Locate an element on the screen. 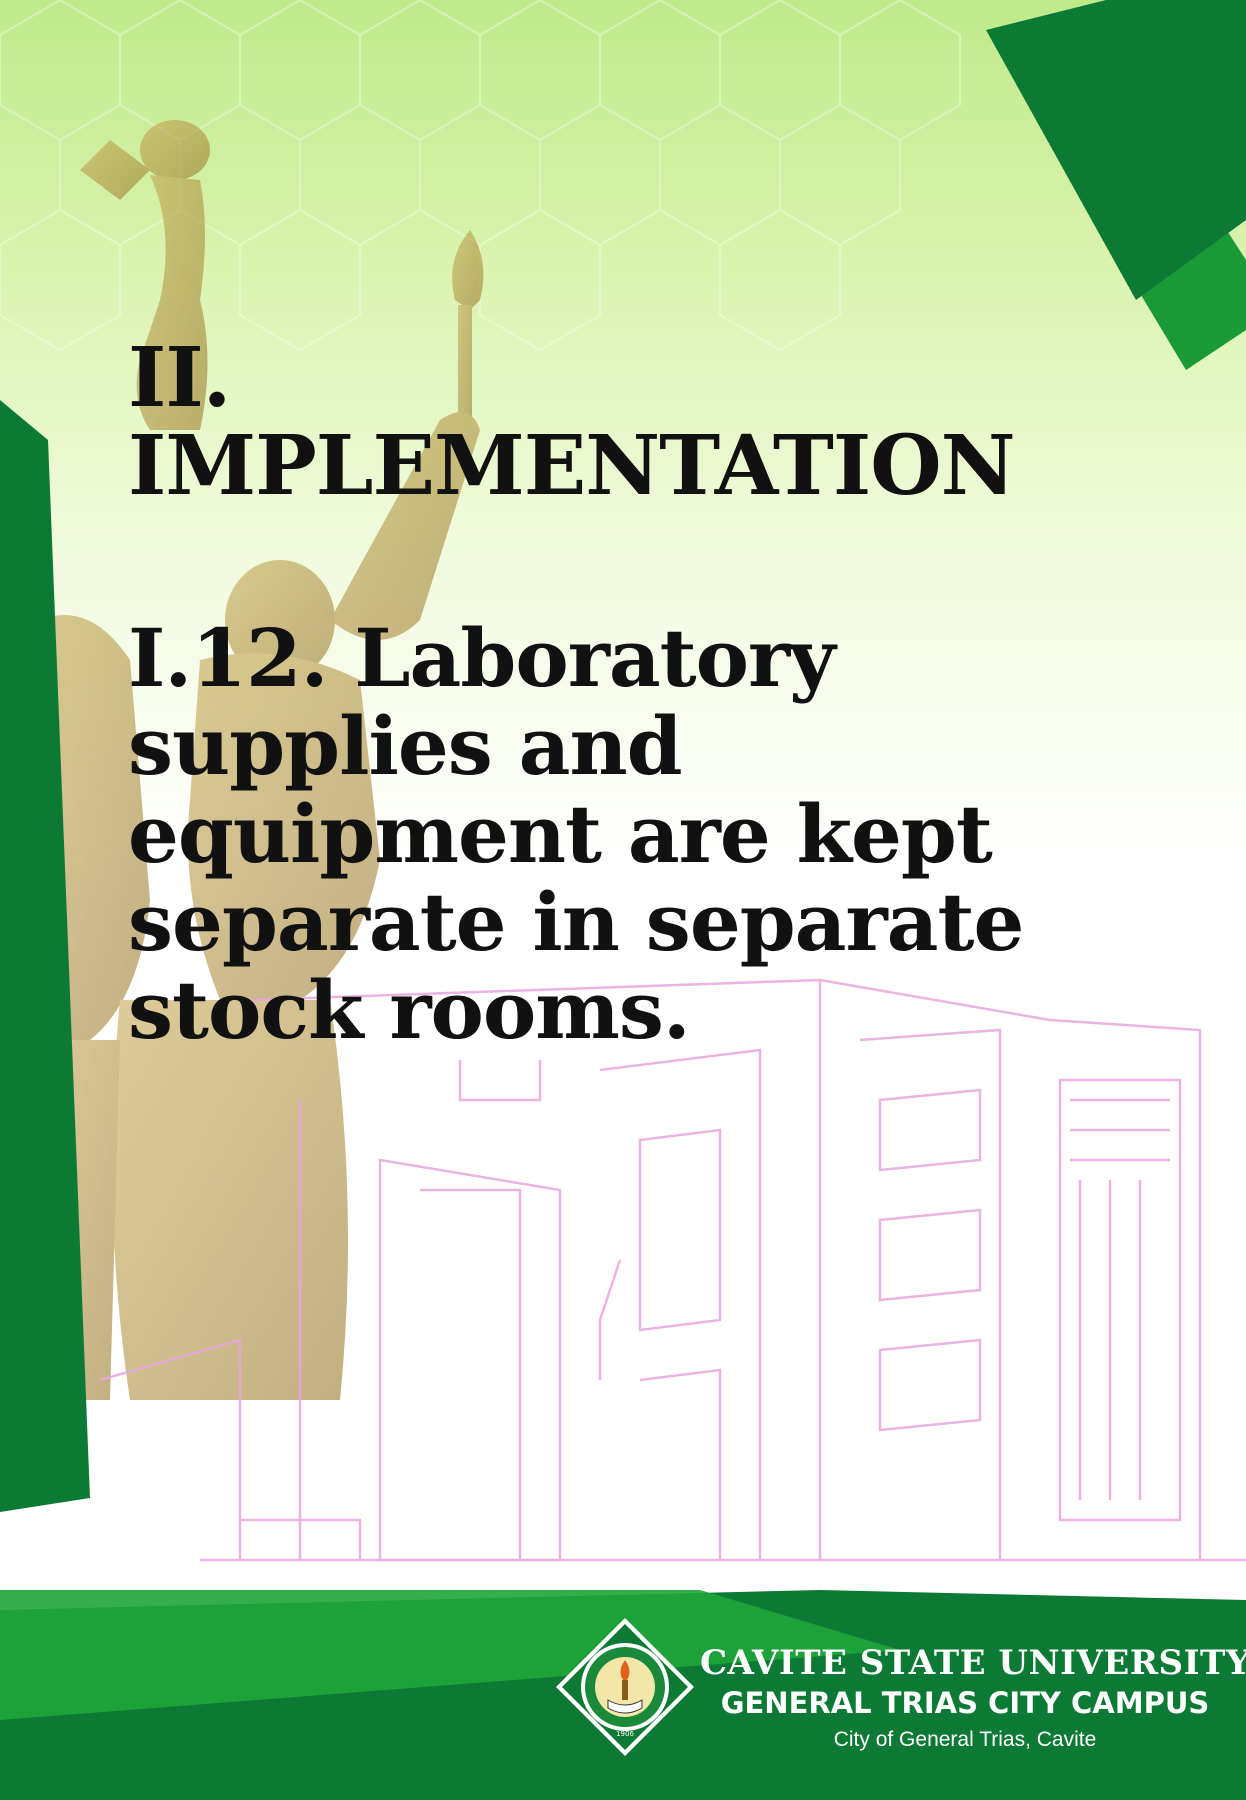 The width and height of the screenshot is (1246, 1800). university-name: CAVITE STATE UNIVERSITY is located at coordinates (973, 1663).